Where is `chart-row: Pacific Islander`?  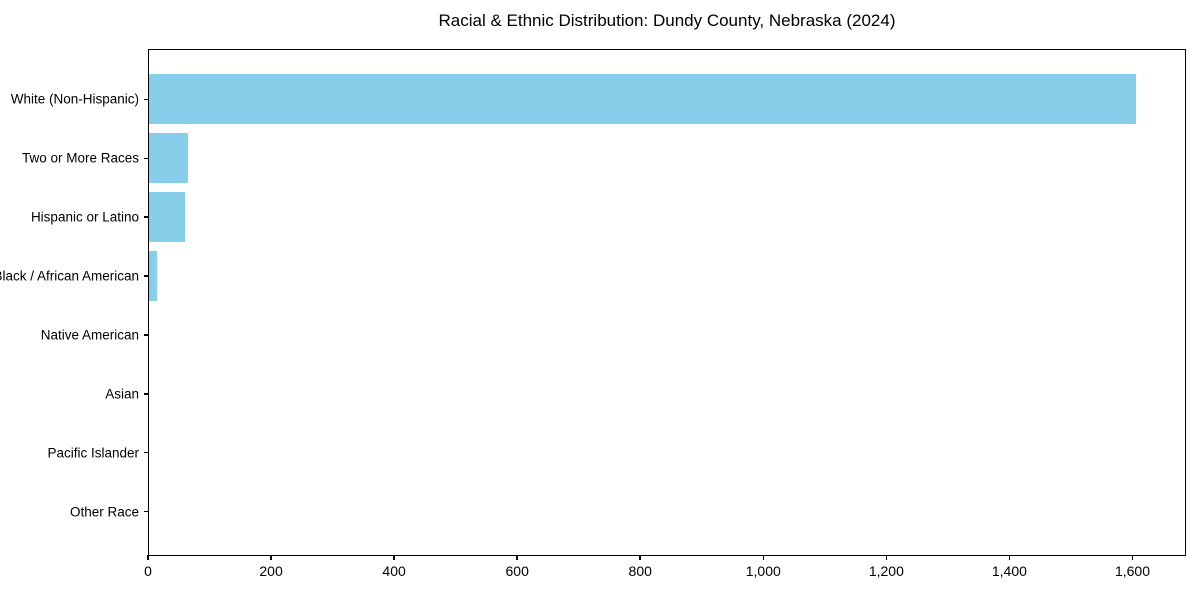
chart-row: Pacific Islander is located at coordinates (616, 452).